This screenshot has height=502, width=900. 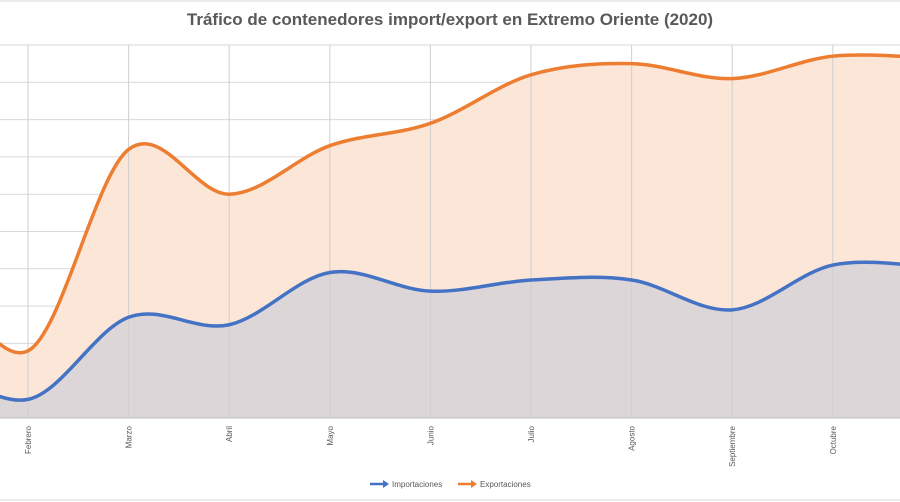 What do you see at coordinates (833, 439) in the screenshot?
I see `x-tick-label: Octubre` at bounding box center [833, 439].